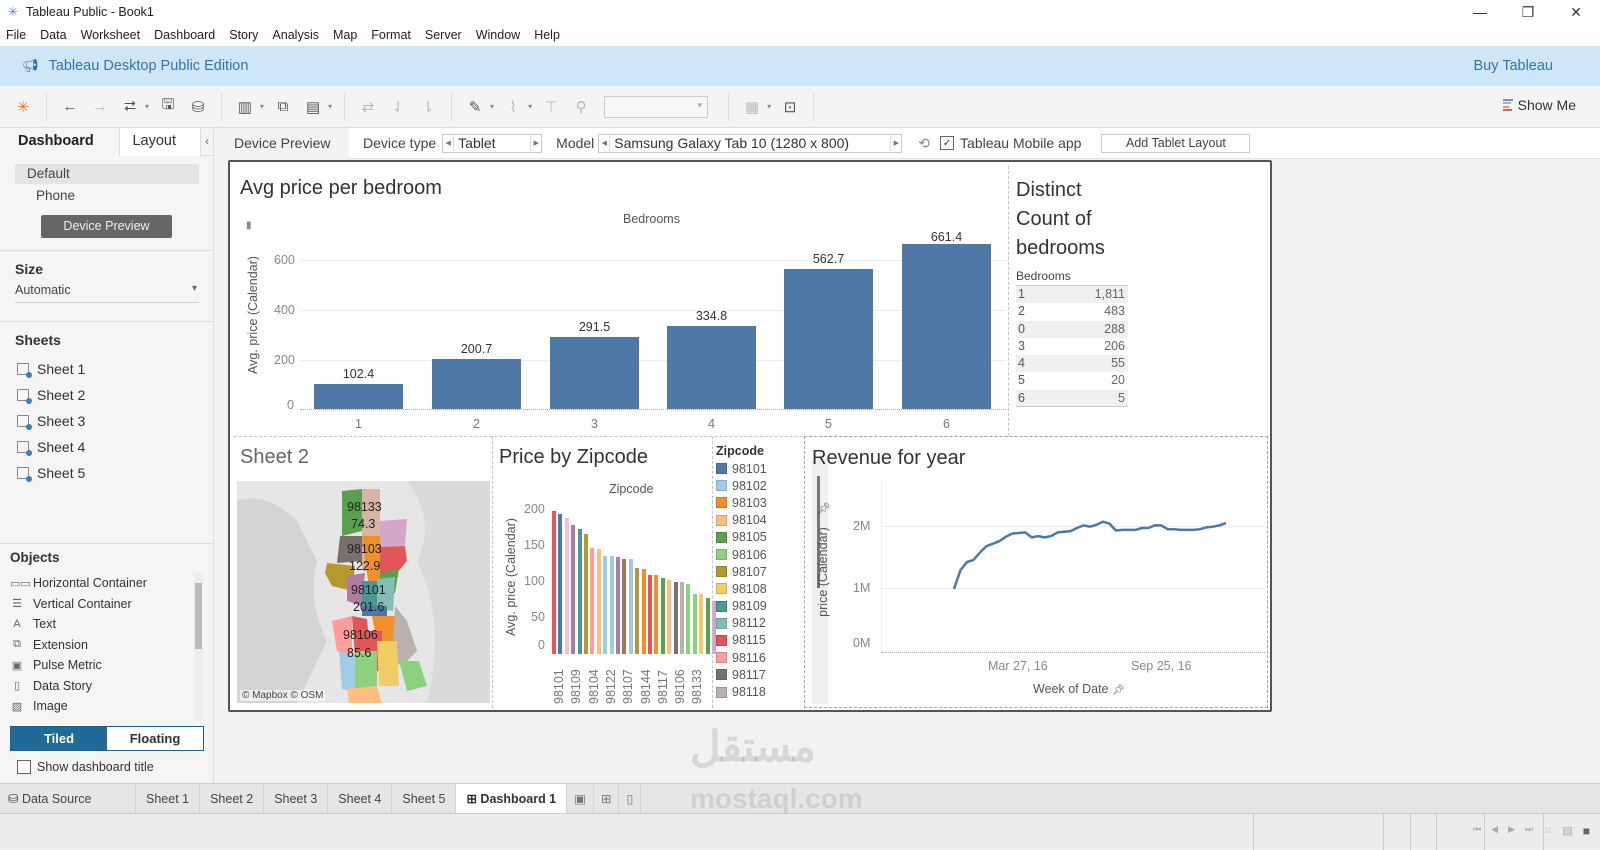 The image size is (1600, 850). What do you see at coordinates (476, 384) in the screenshot?
I see `bar-2-bedroom` at bounding box center [476, 384].